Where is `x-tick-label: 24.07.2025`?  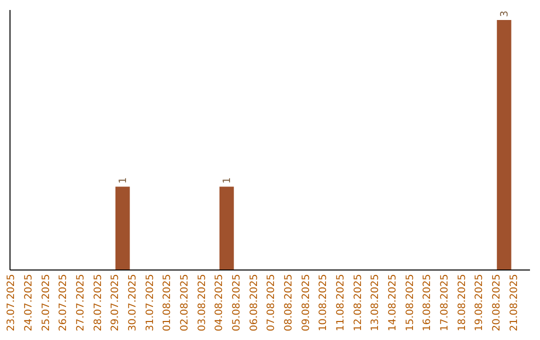
x-tick-label: 24.07.2025 is located at coordinates (28, 303).